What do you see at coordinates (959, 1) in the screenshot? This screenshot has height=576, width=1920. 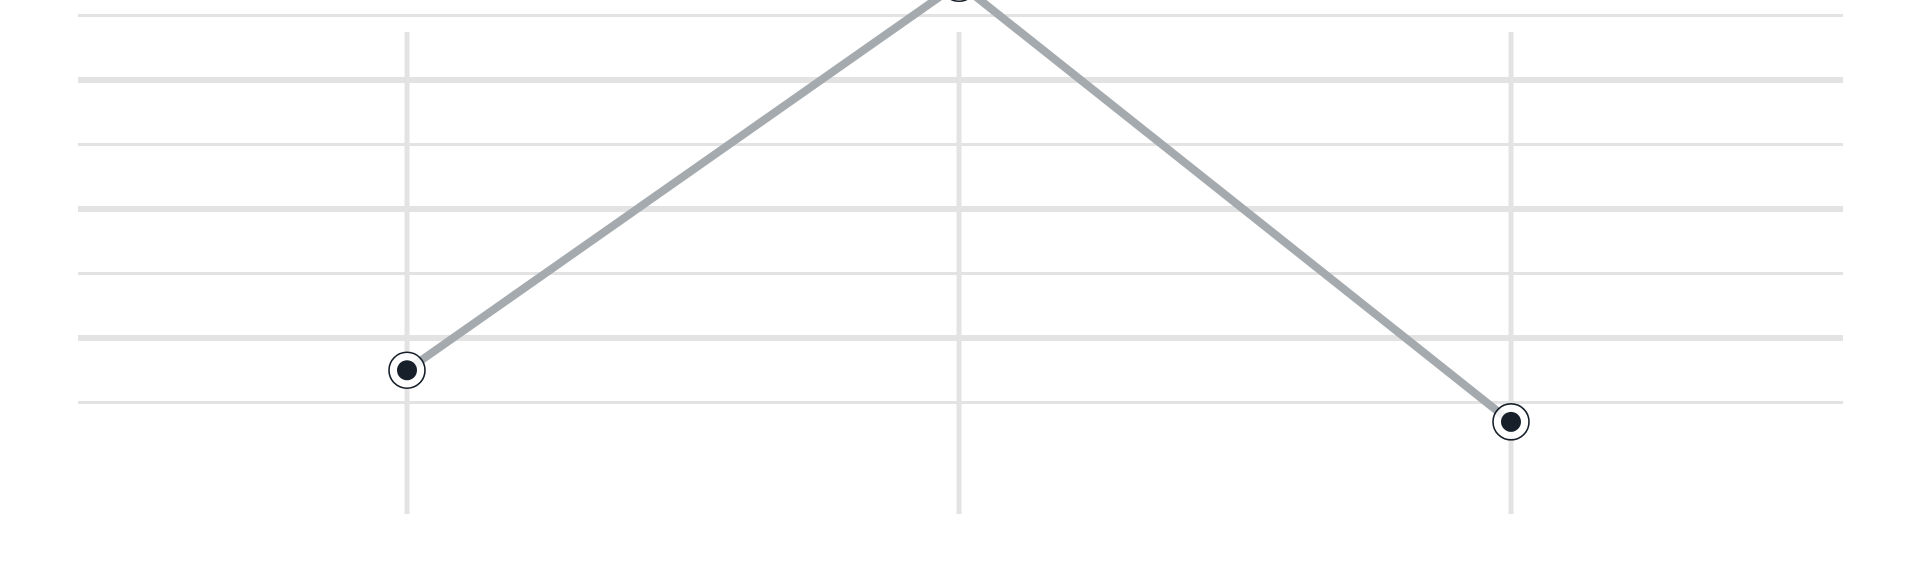 I see `data-point-ring` at bounding box center [959, 1].